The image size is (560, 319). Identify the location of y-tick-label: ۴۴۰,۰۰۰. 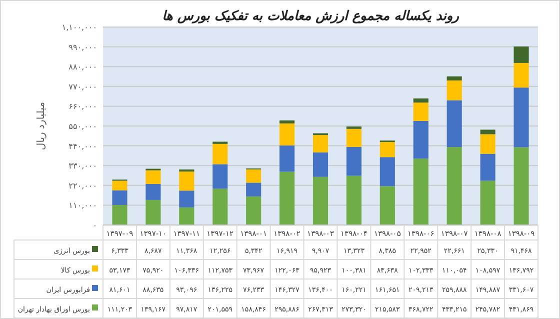
(82, 146).